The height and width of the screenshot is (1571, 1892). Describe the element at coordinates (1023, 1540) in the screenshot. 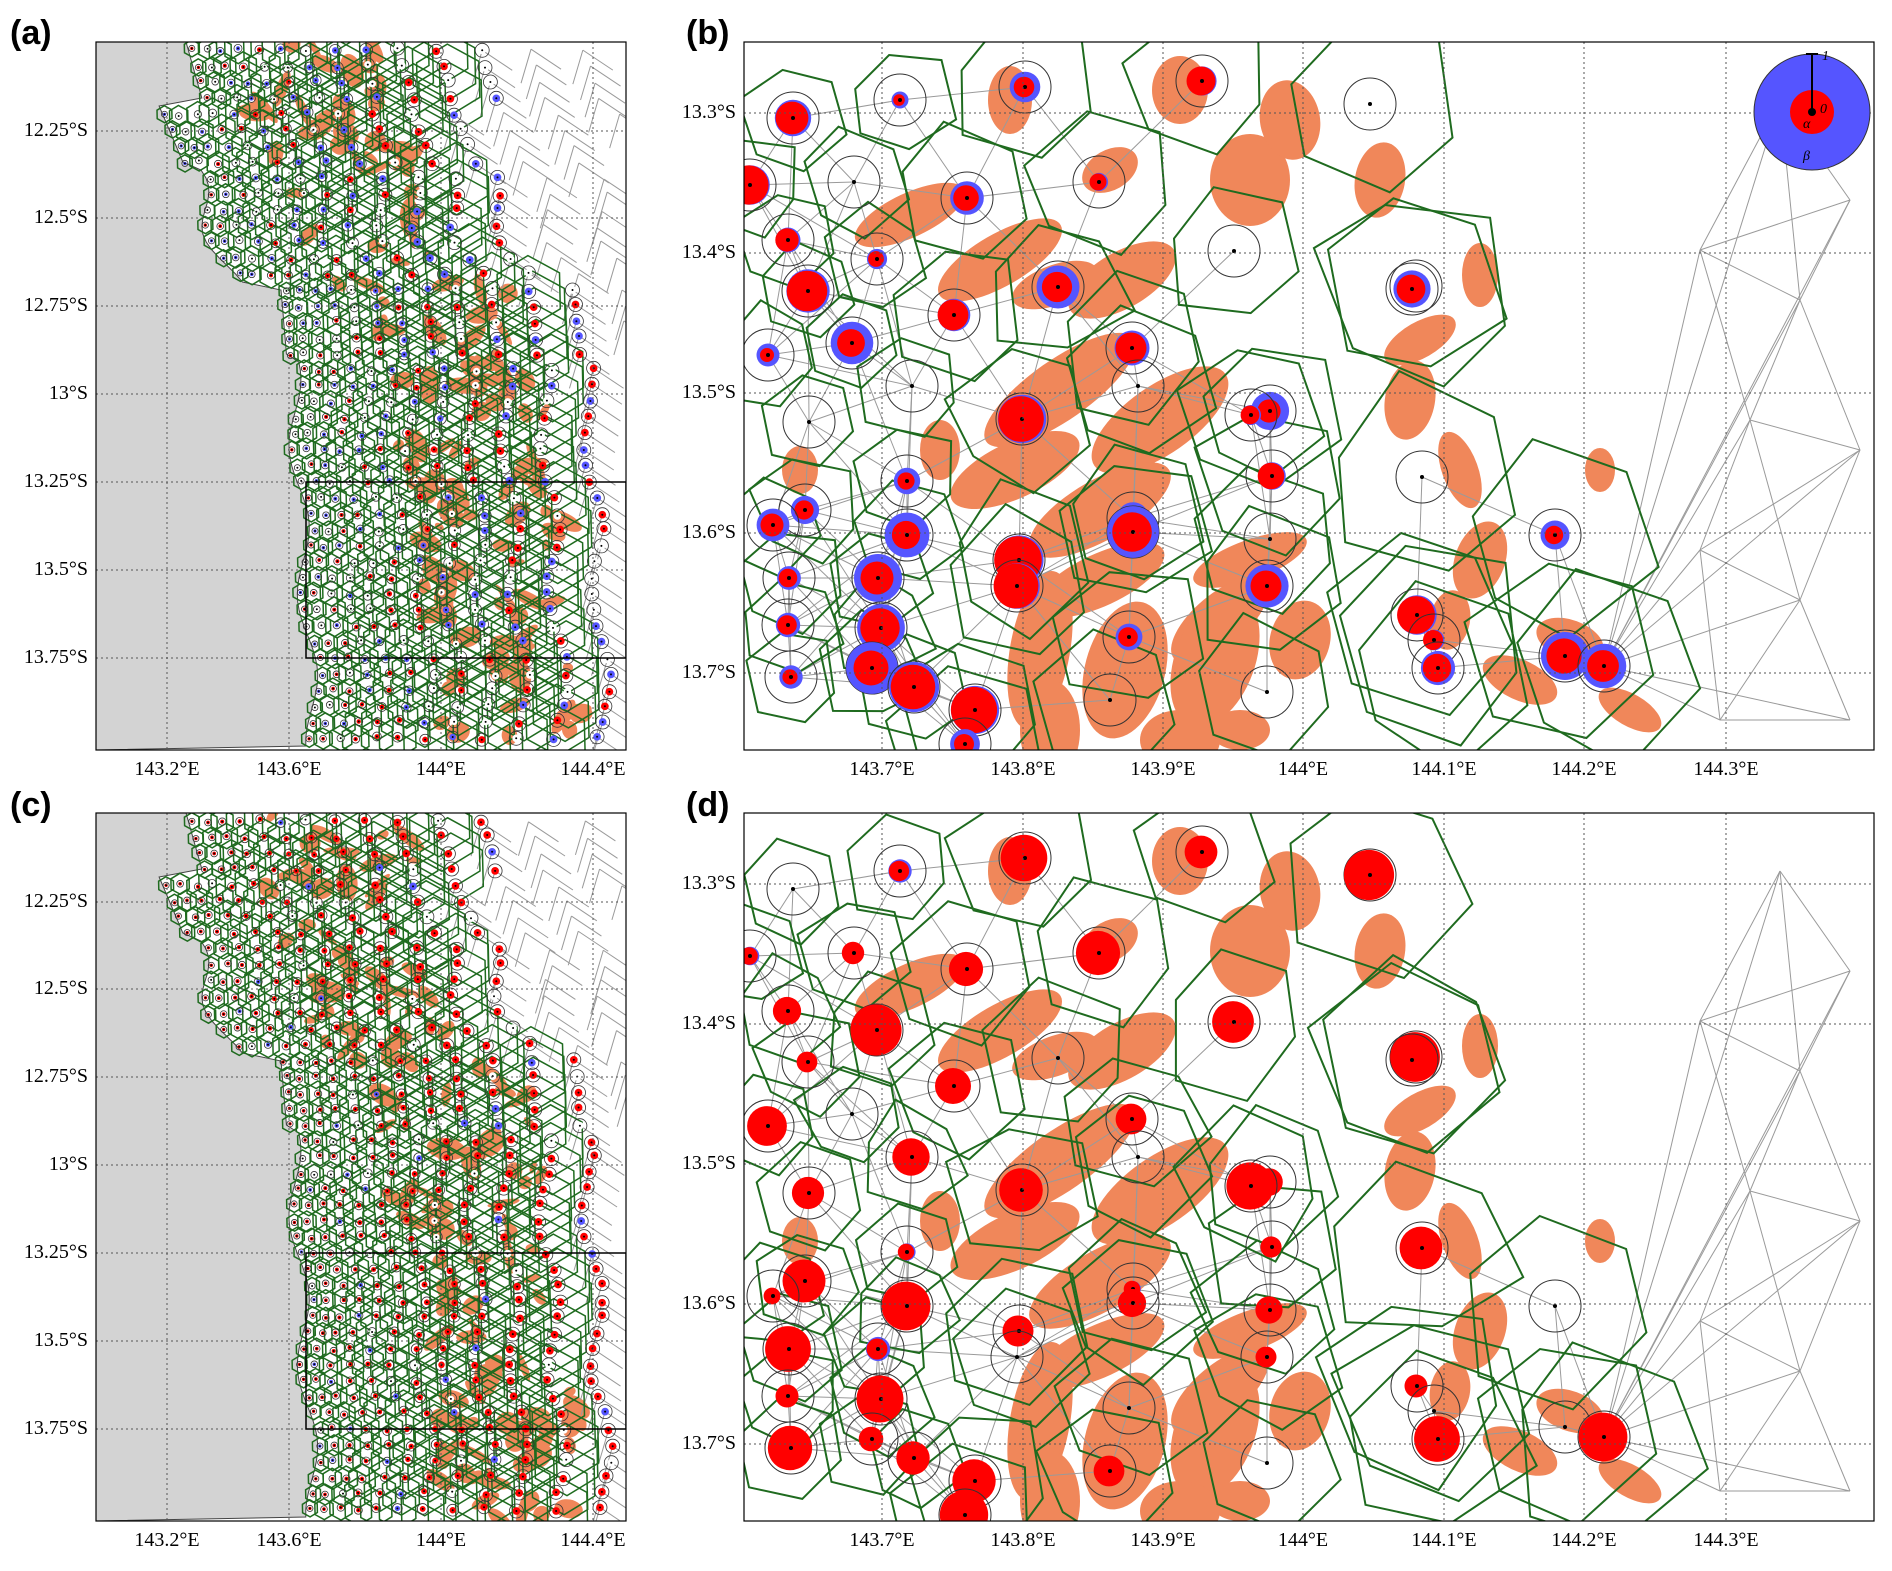

I see `x-tick-label: 143.8°E` at that location.